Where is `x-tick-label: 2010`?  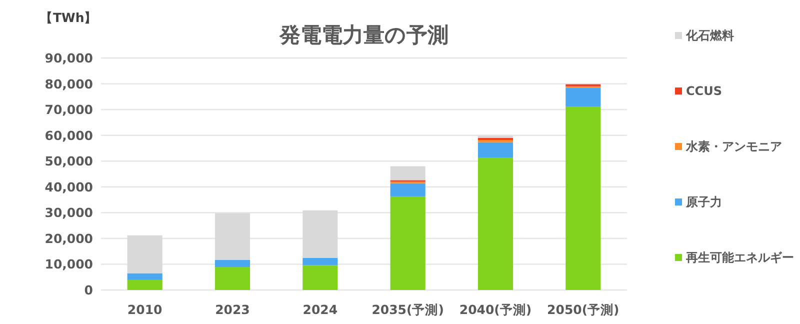 x-tick-label: 2010 is located at coordinates (145, 309).